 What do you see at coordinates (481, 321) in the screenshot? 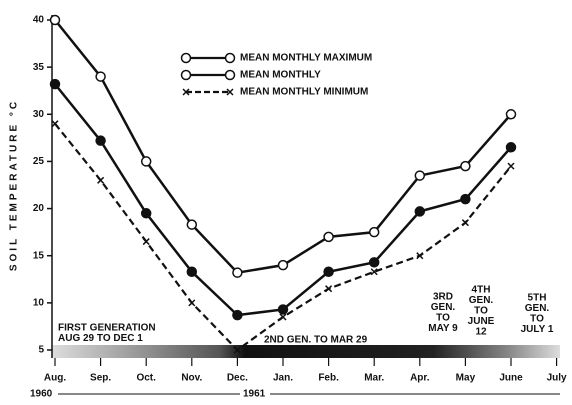
I see `annotation: JUNE` at bounding box center [481, 321].